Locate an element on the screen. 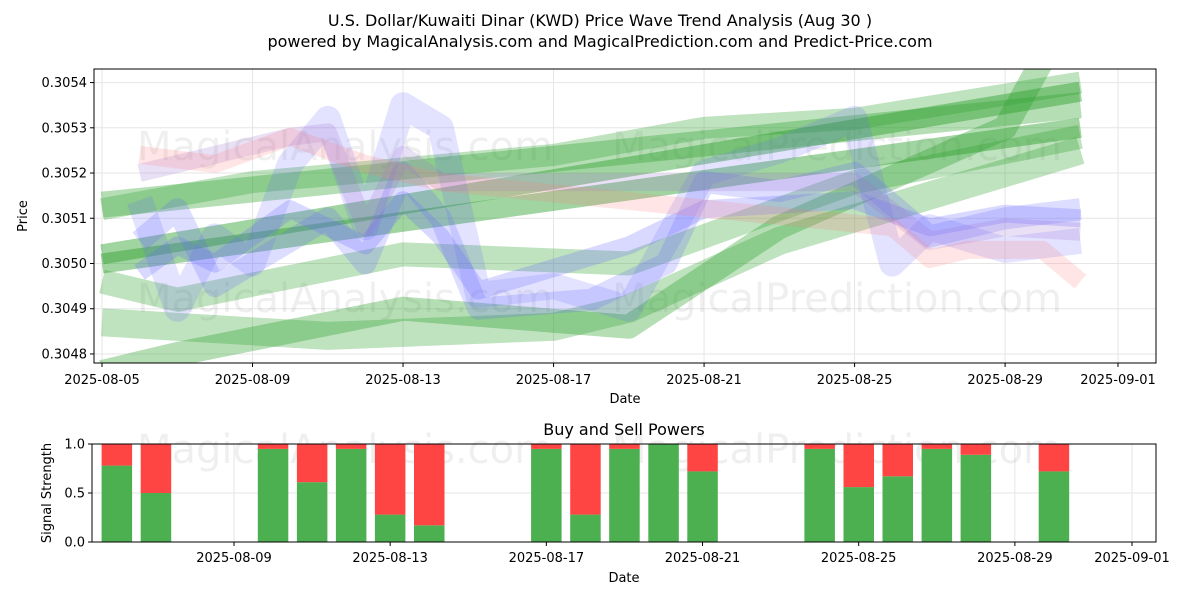 Image resolution: width=1200 pixels, height=604 pixels. price-x-tick-label: 2025-08-29 is located at coordinates (1005, 380).